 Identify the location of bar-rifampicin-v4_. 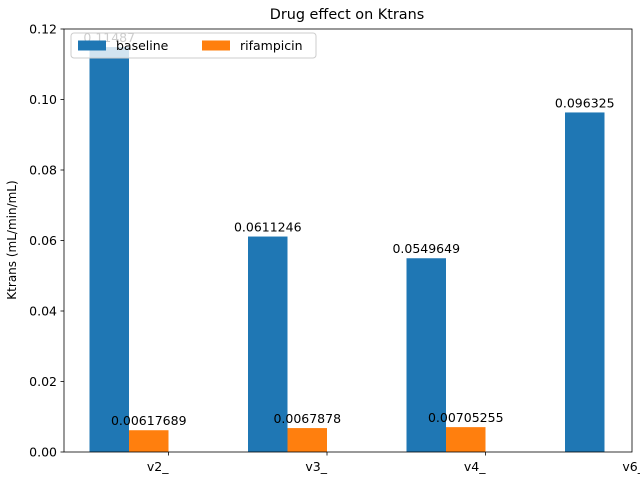
(466, 439).